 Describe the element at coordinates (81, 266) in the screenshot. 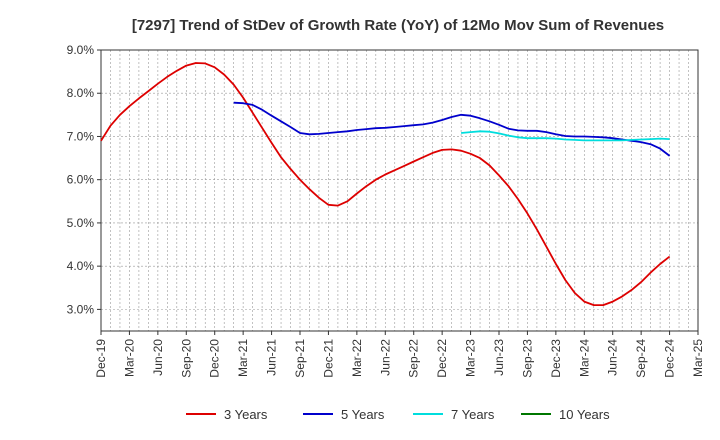

I see `y-tick-label: 4.0%` at that location.